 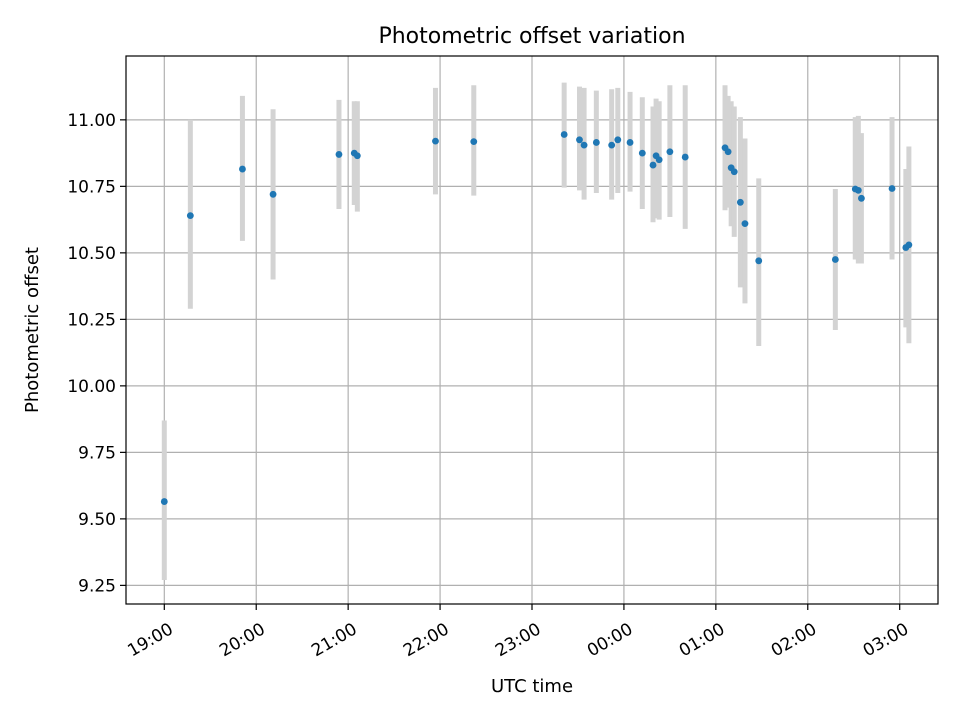 I want to click on y-tick-label: 10.00, so click(x=91, y=387).